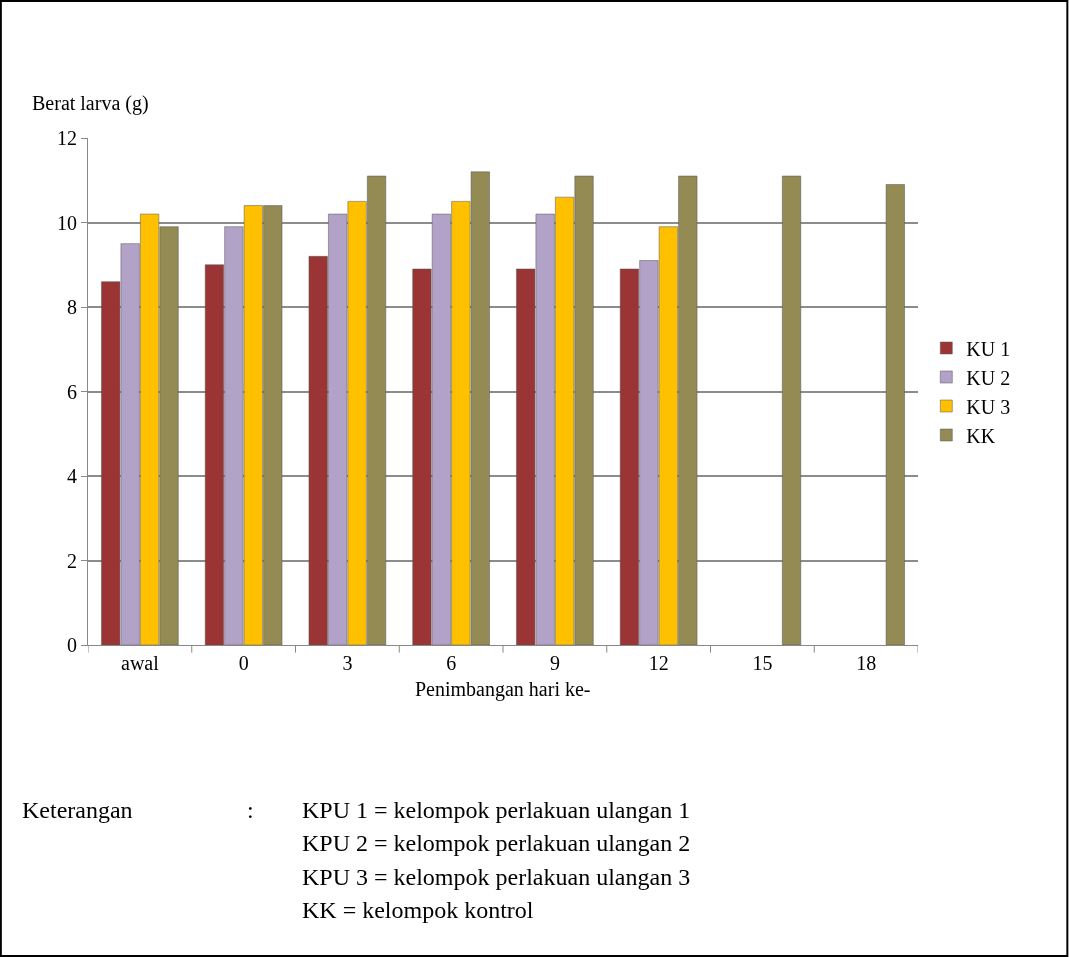 Image resolution: width=1069 pixels, height=957 pixels. What do you see at coordinates (90, 103) in the screenshot?
I see `y-axis-title: Berat larva (g)` at bounding box center [90, 103].